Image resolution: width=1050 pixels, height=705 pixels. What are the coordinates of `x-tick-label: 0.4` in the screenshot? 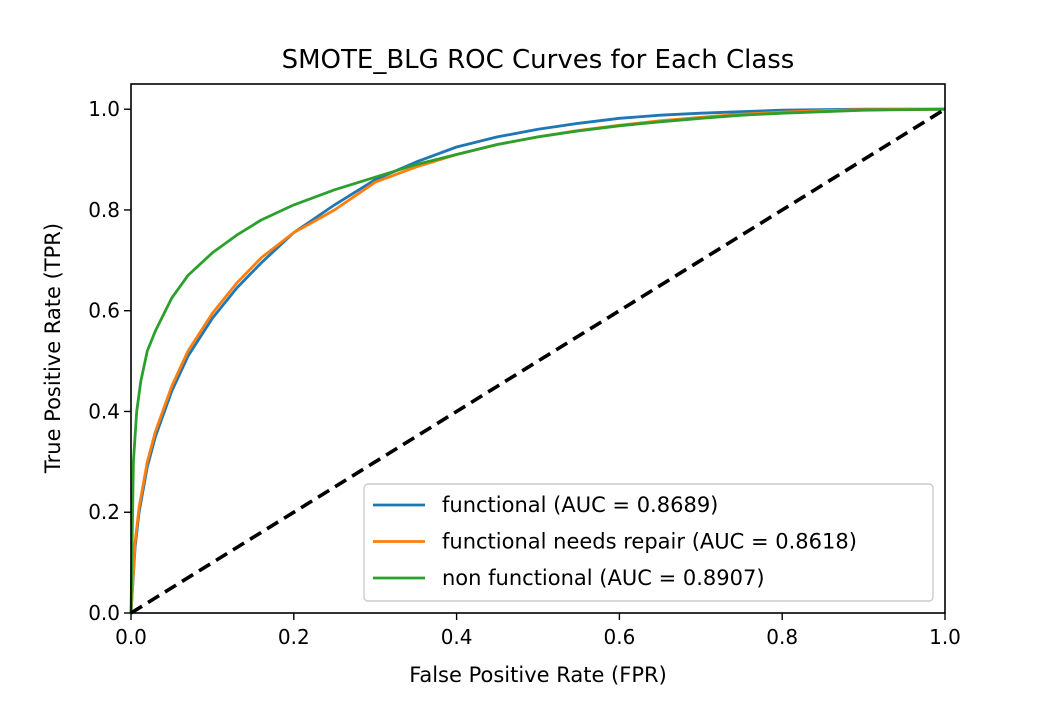 It's located at (457, 637).